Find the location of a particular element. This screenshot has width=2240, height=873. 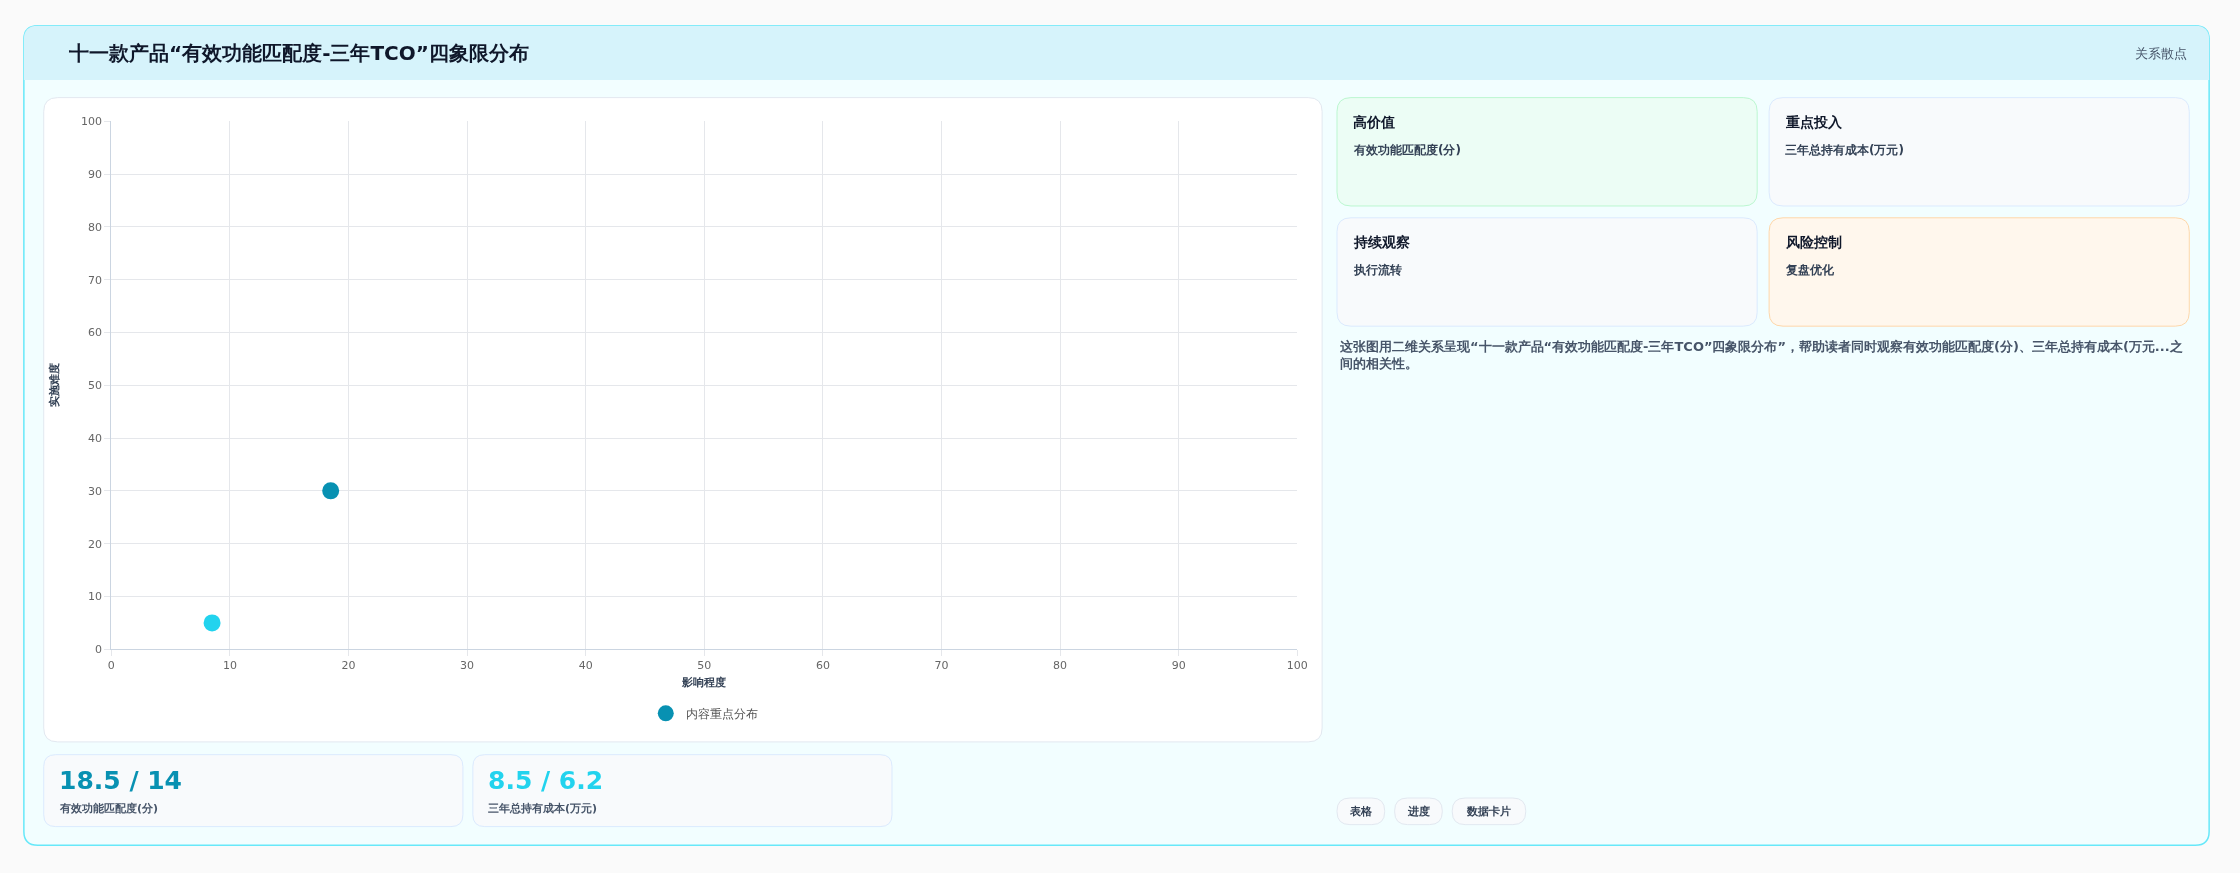

x-tick-label: 40 is located at coordinates (585, 666).